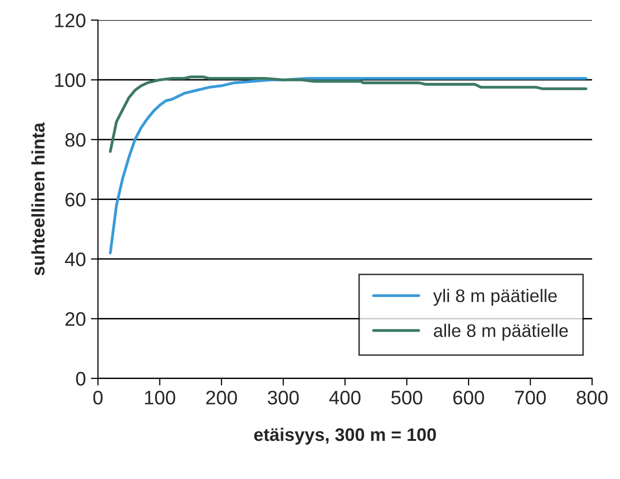 Image resolution: width=620 pixels, height=479 pixels. I want to click on x-tick-label: 100, so click(160, 397).